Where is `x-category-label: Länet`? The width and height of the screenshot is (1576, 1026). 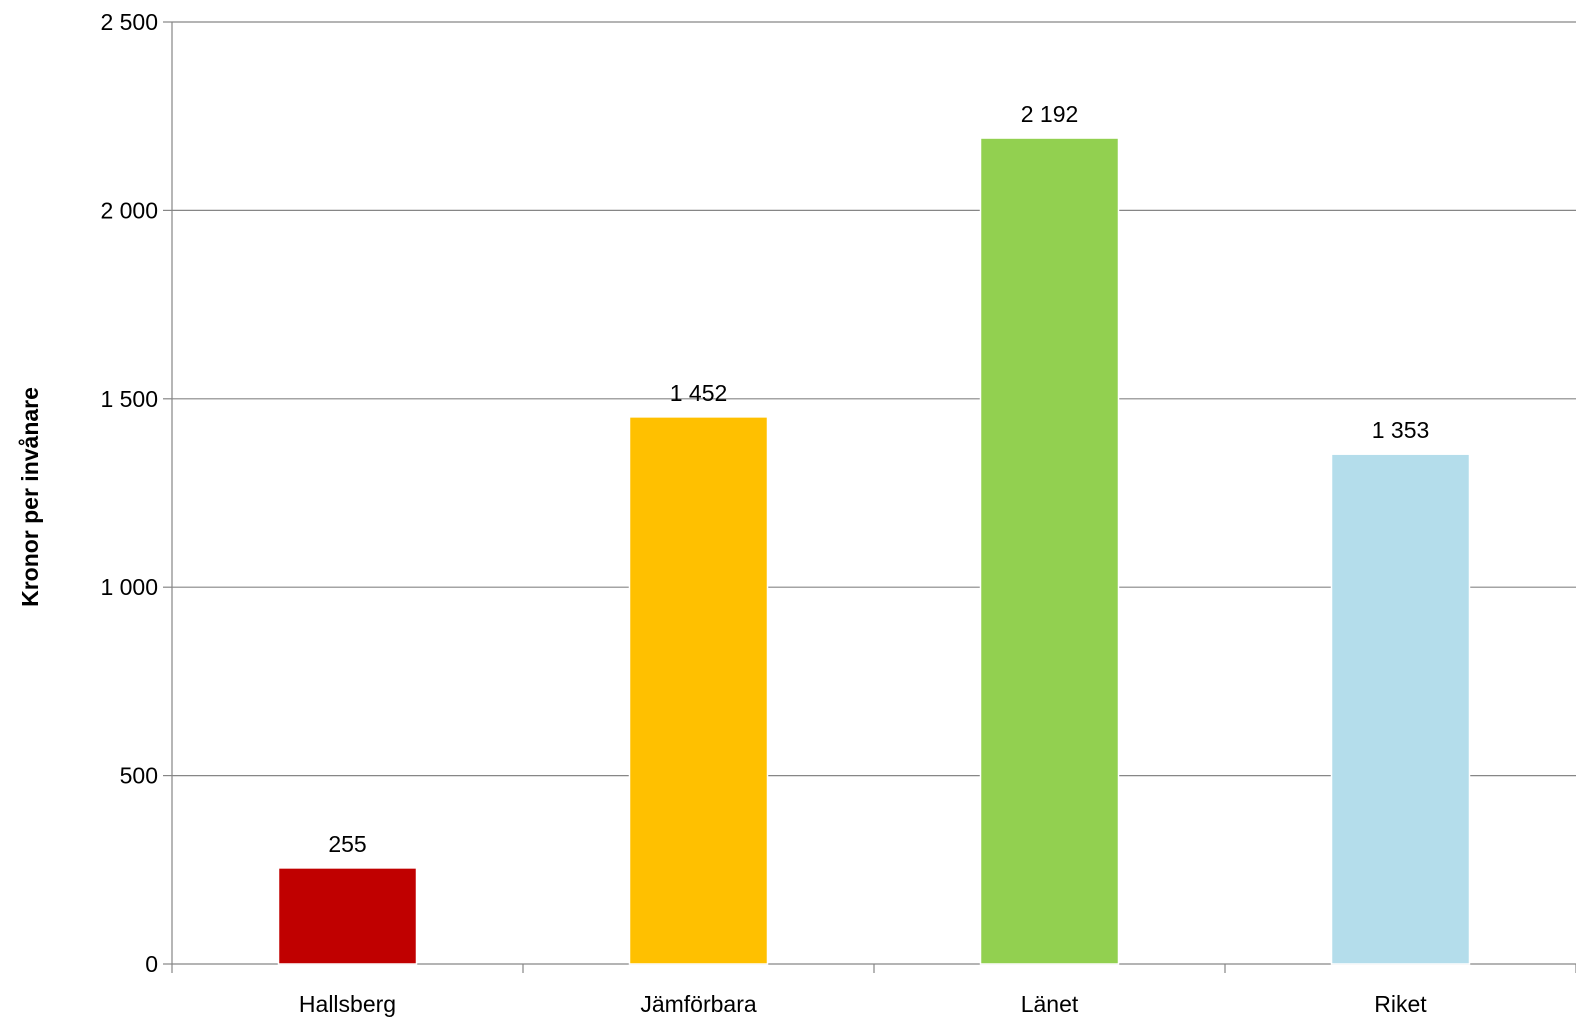
x-category-label: Länet is located at coordinates (1050, 1004).